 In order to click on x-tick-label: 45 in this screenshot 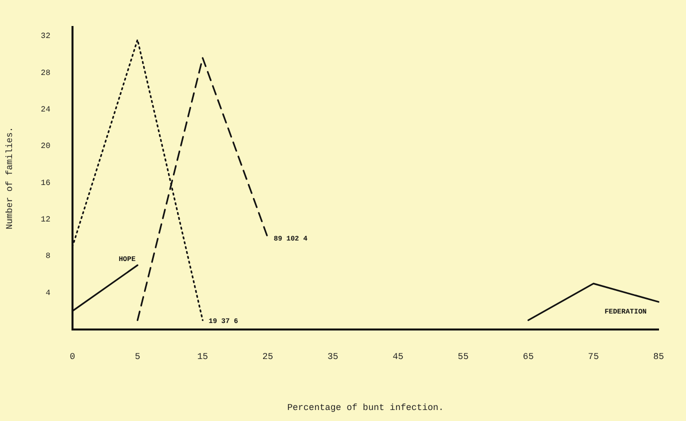, I will do `click(398, 357)`.